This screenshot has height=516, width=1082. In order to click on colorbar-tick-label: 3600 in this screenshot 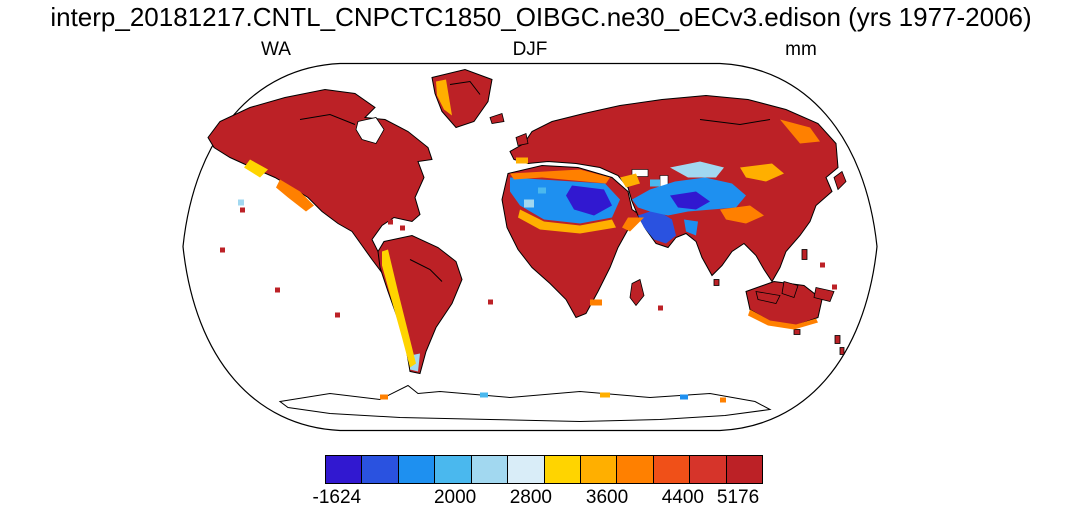, I will do `click(607, 497)`.